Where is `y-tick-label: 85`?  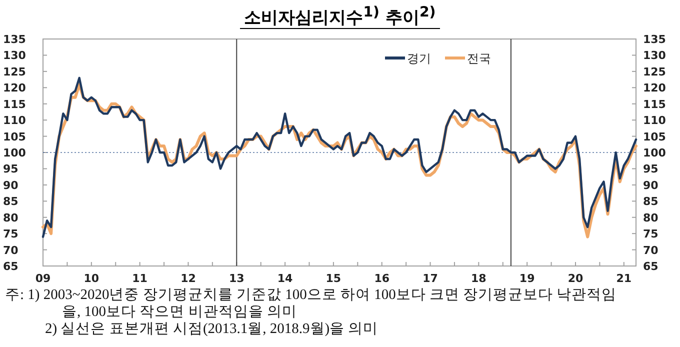
y-tick-label: 85 is located at coordinates (10, 201).